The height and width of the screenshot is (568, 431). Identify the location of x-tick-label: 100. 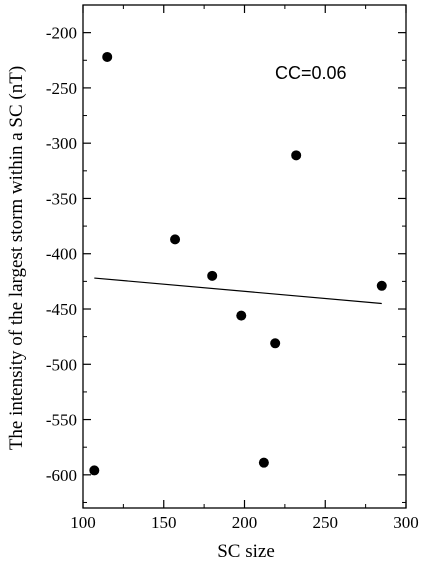
(83, 522).